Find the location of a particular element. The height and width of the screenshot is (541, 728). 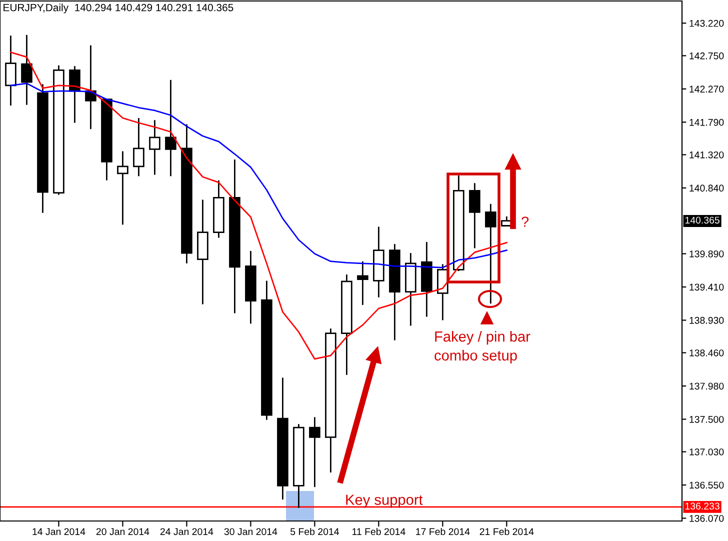

ref-line-label: 136.233 is located at coordinates (702, 506).